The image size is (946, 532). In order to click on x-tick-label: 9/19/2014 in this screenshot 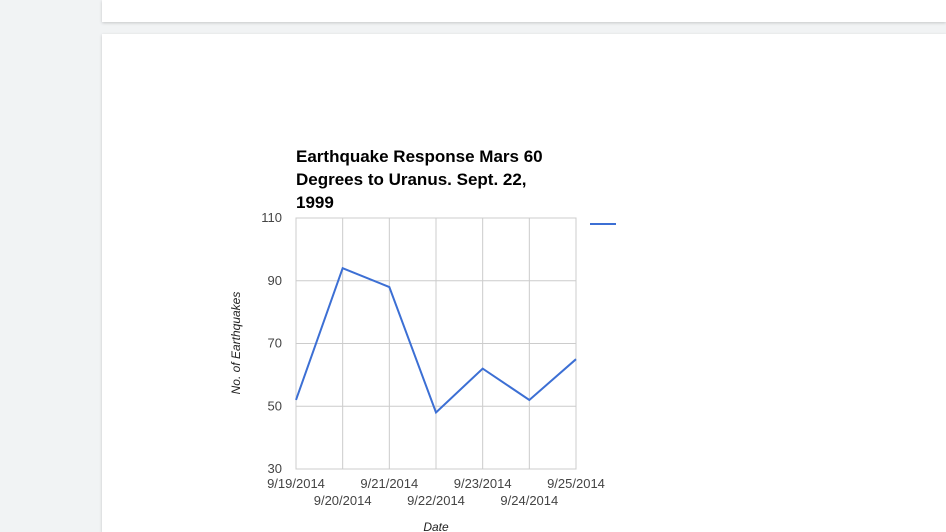, I will do `click(296, 483)`.